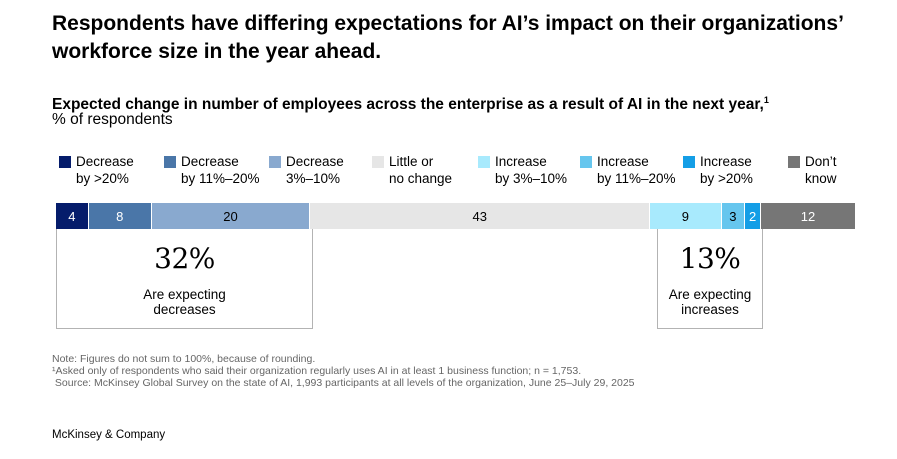 This screenshot has width=897, height=459. I want to click on bar-value-label: 2, so click(753, 216).